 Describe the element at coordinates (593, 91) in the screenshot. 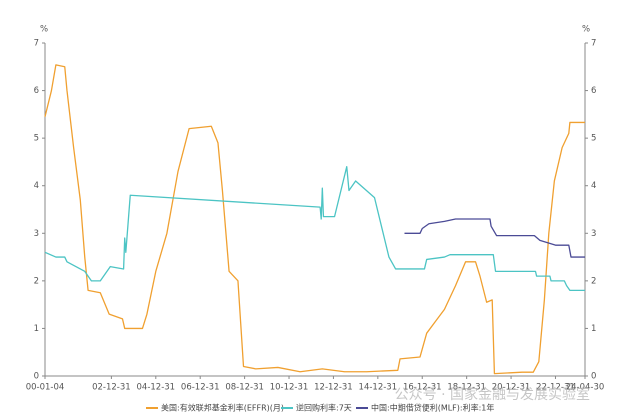

I see `y2-tick-label: 6` at that location.